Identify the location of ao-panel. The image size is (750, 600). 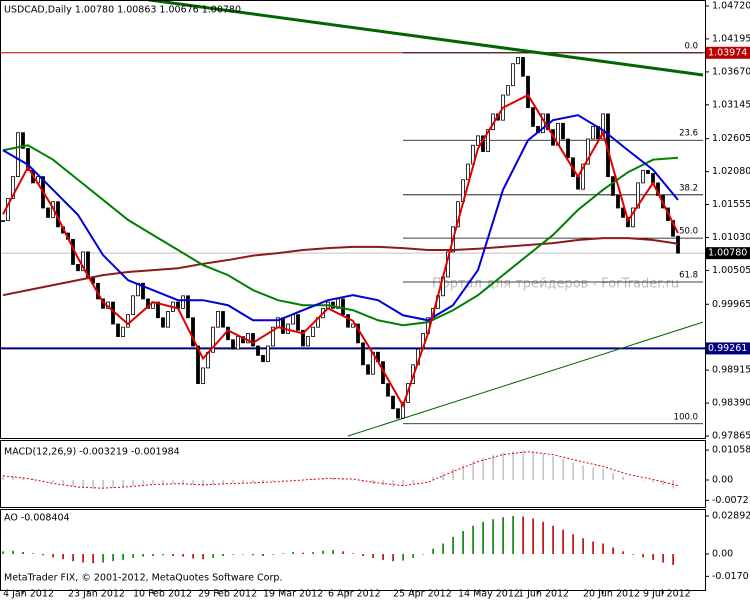
(353, 550).